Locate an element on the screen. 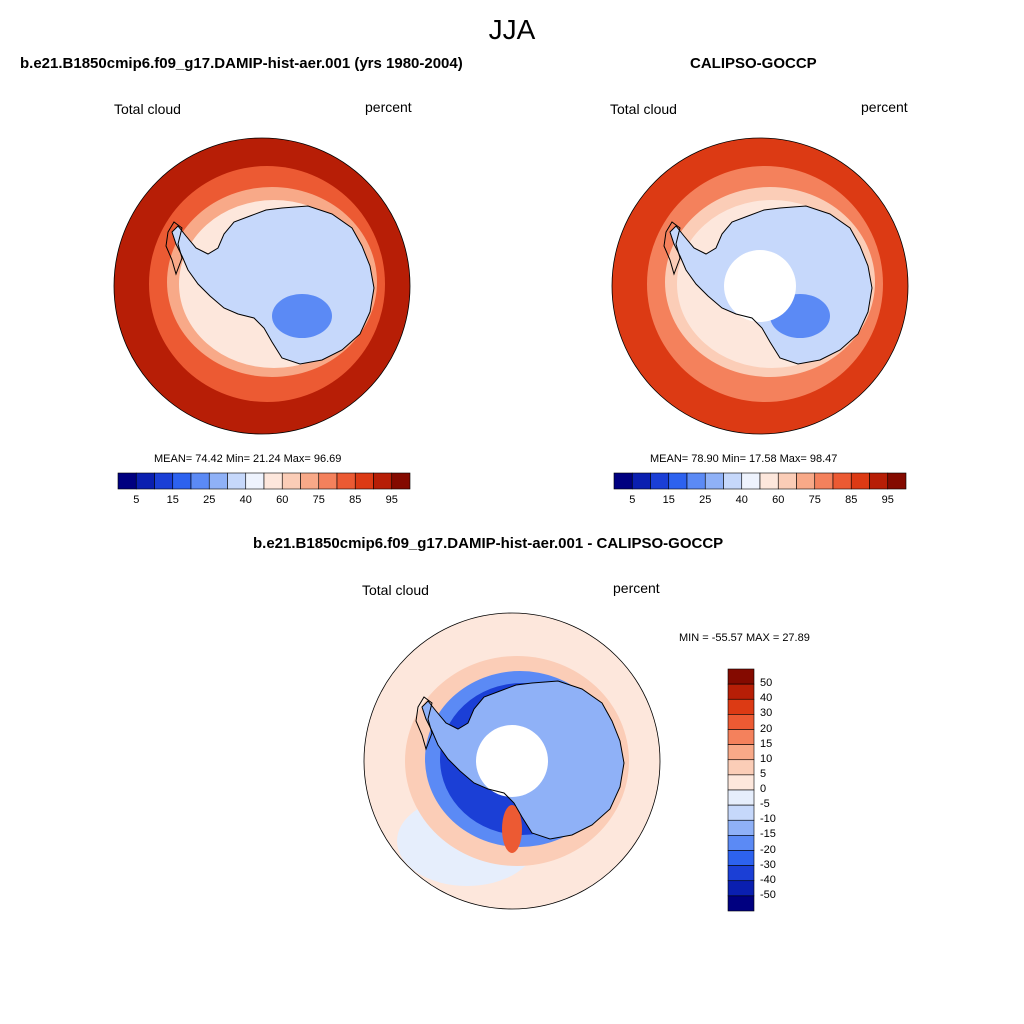 The image size is (1024, 1024). low-cloud-region is located at coordinates (302, 316).